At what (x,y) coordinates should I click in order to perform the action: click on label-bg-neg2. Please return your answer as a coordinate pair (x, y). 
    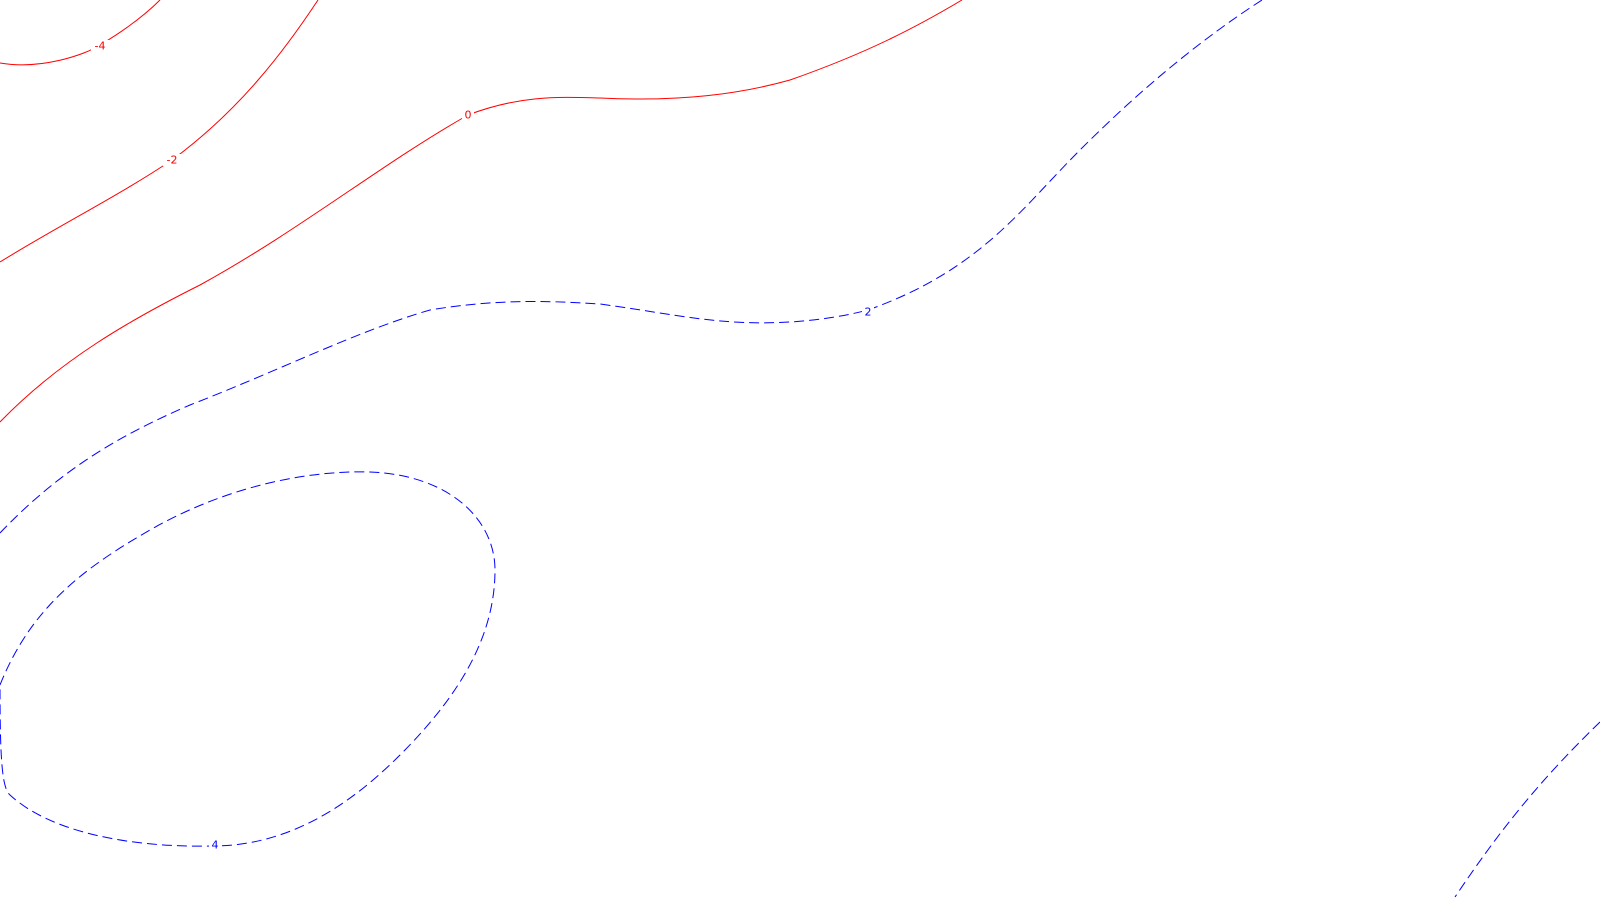
    Looking at the image, I should click on (172, 160).